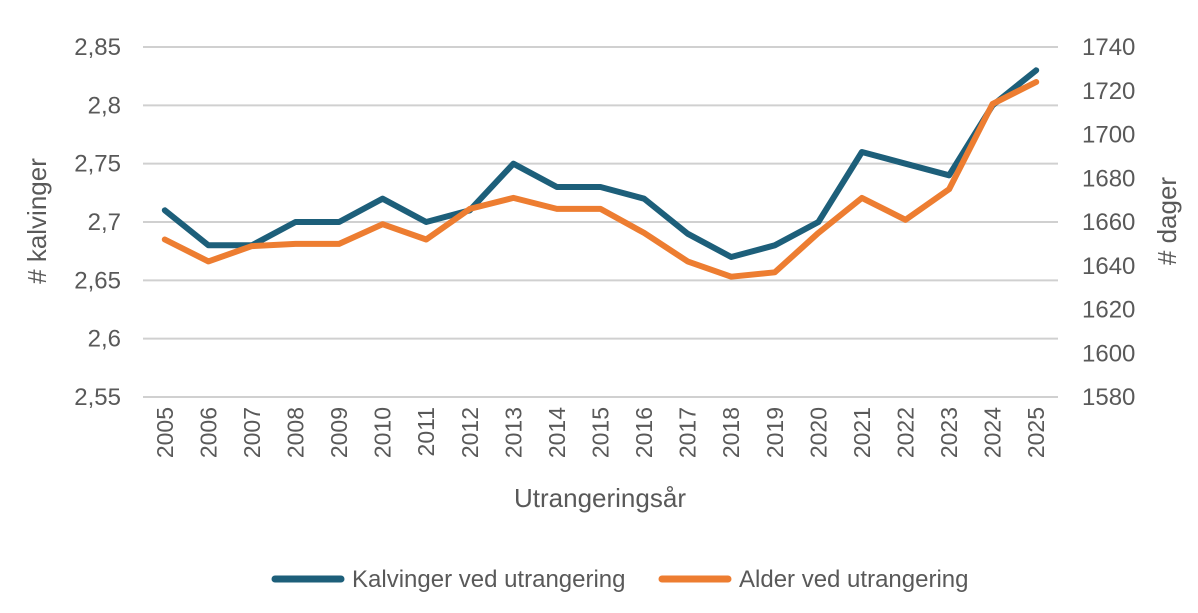  I want to click on x-tick-label: 2021, so click(862, 432).